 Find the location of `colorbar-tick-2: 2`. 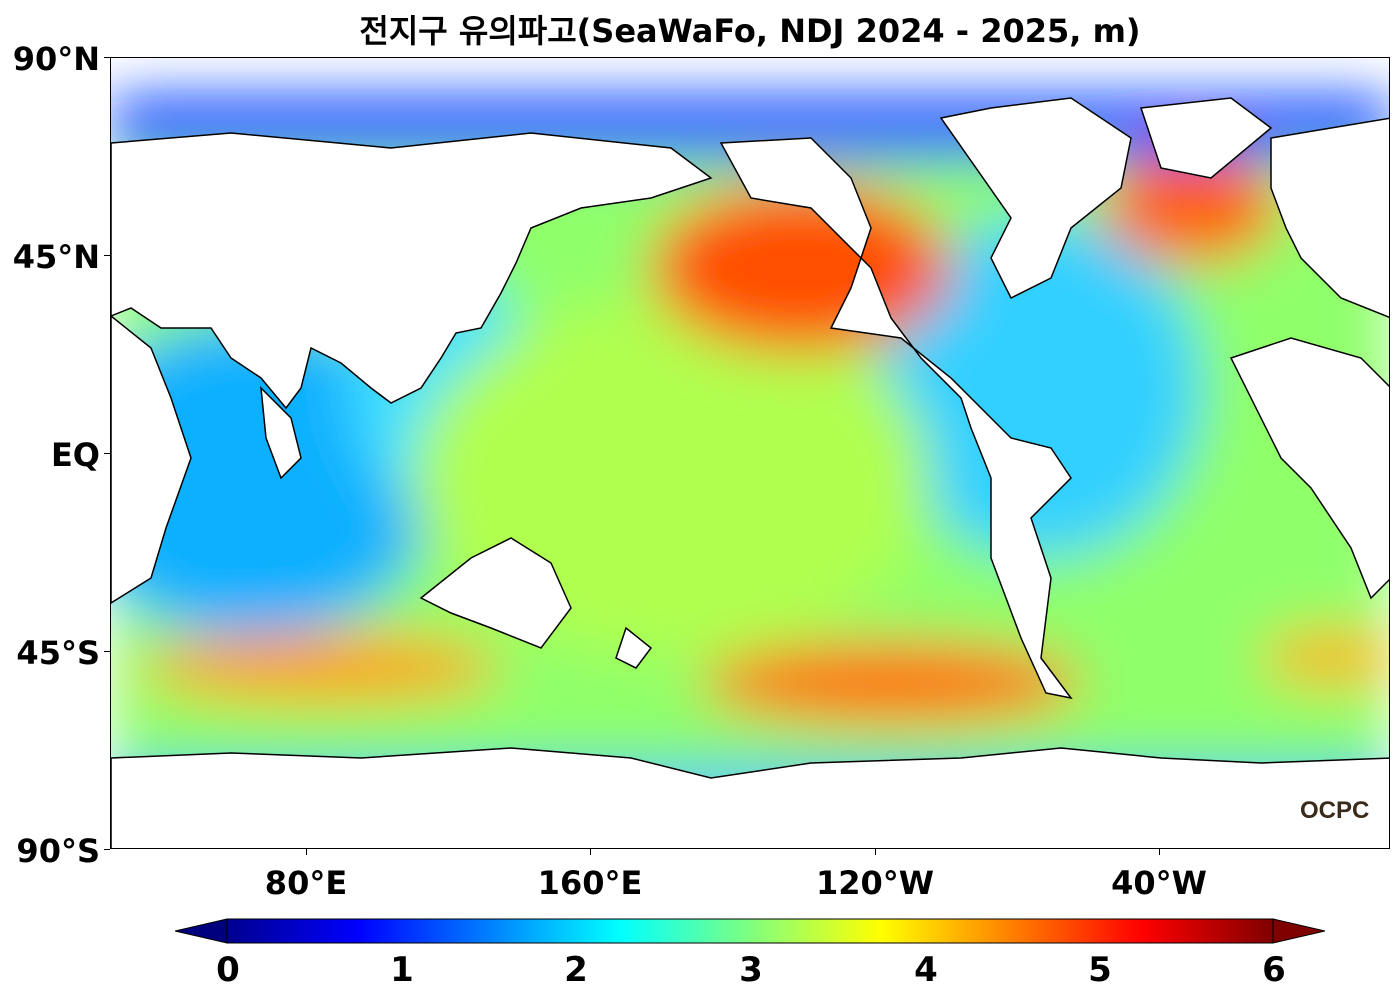

colorbar-tick-2: 2 is located at coordinates (576, 970).